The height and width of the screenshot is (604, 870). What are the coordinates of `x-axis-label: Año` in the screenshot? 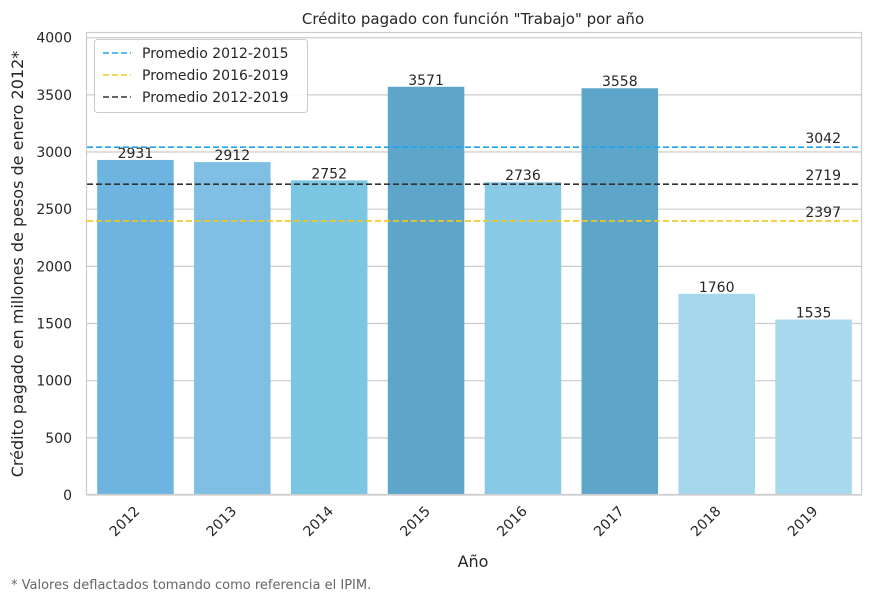 It's located at (473, 561).